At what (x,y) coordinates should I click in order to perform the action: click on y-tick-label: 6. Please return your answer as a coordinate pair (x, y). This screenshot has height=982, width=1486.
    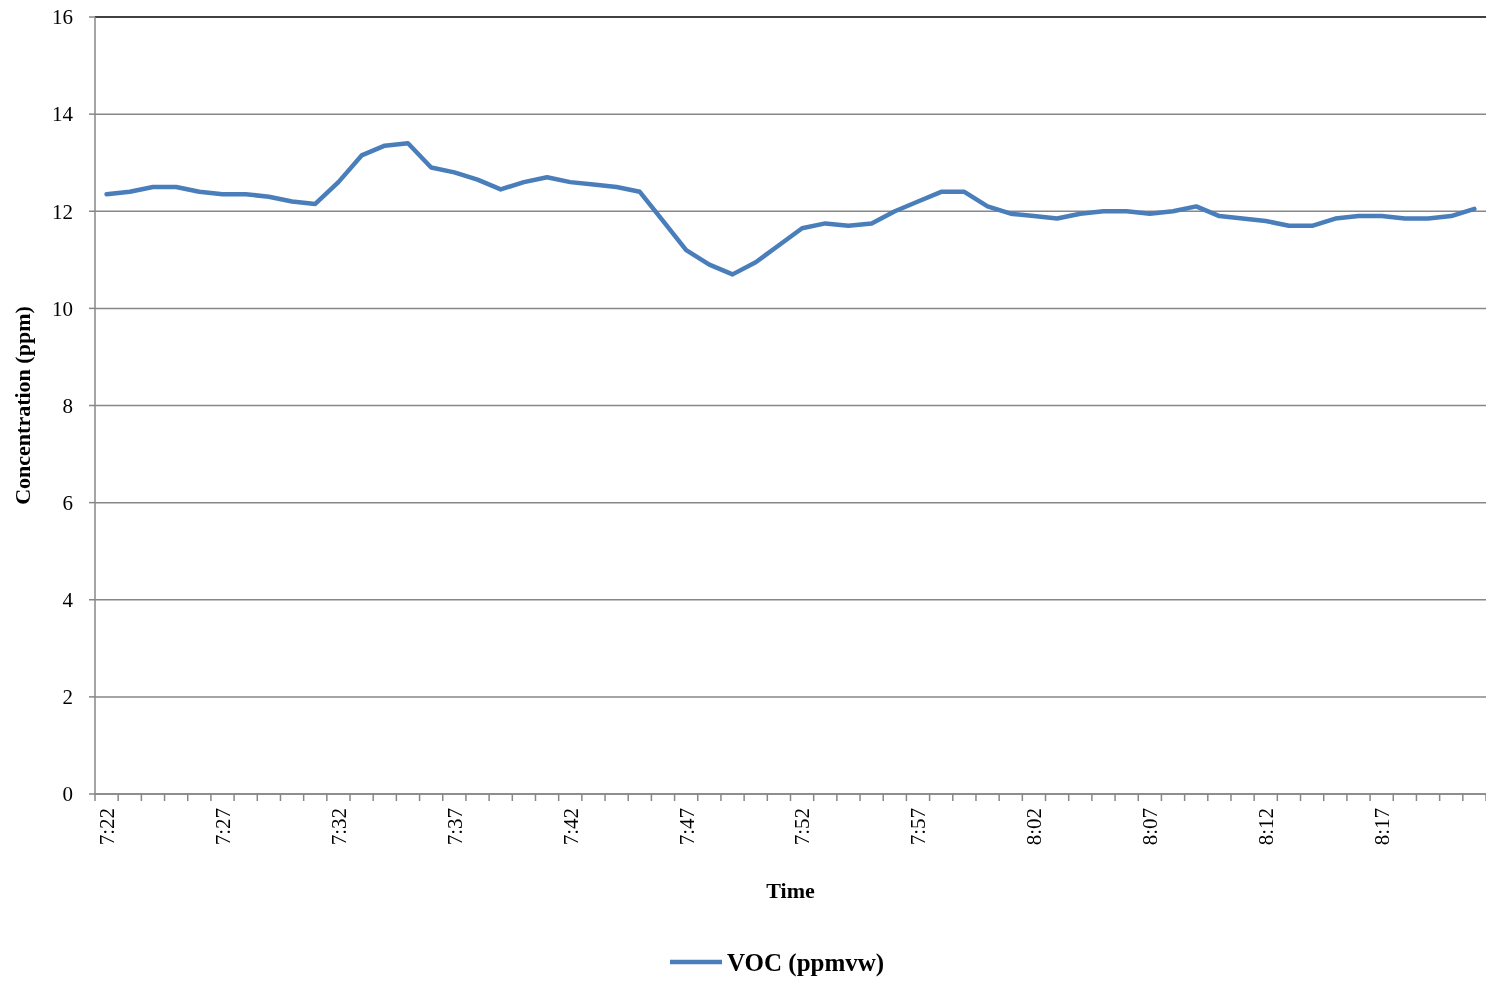
    Looking at the image, I should click on (67, 502).